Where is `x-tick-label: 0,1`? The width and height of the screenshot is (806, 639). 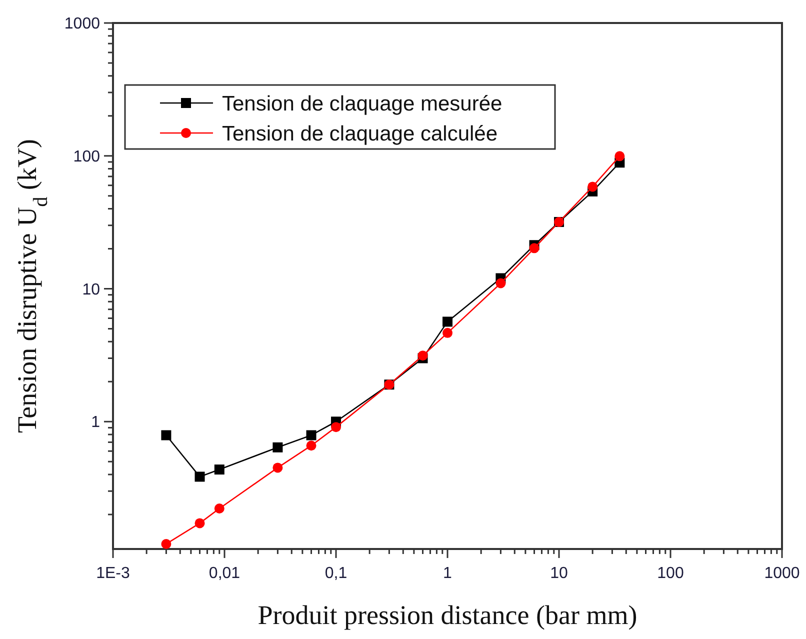 x-tick-label: 0,1 is located at coordinates (336, 573).